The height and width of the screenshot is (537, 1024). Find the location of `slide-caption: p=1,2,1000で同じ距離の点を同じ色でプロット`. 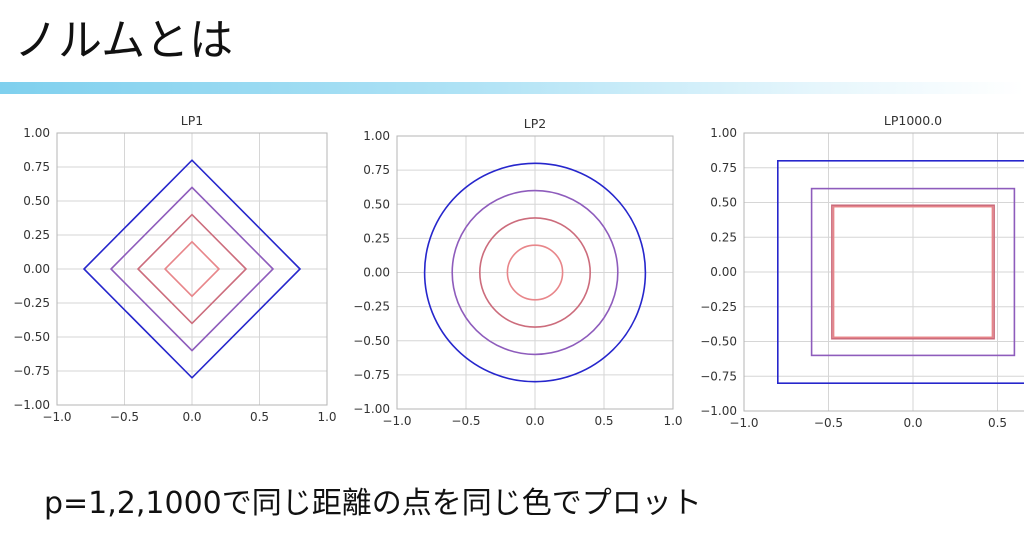

slide-caption: p=1,2,1000で同じ距離の点を同じ色でプロット is located at coordinates (373, 503).